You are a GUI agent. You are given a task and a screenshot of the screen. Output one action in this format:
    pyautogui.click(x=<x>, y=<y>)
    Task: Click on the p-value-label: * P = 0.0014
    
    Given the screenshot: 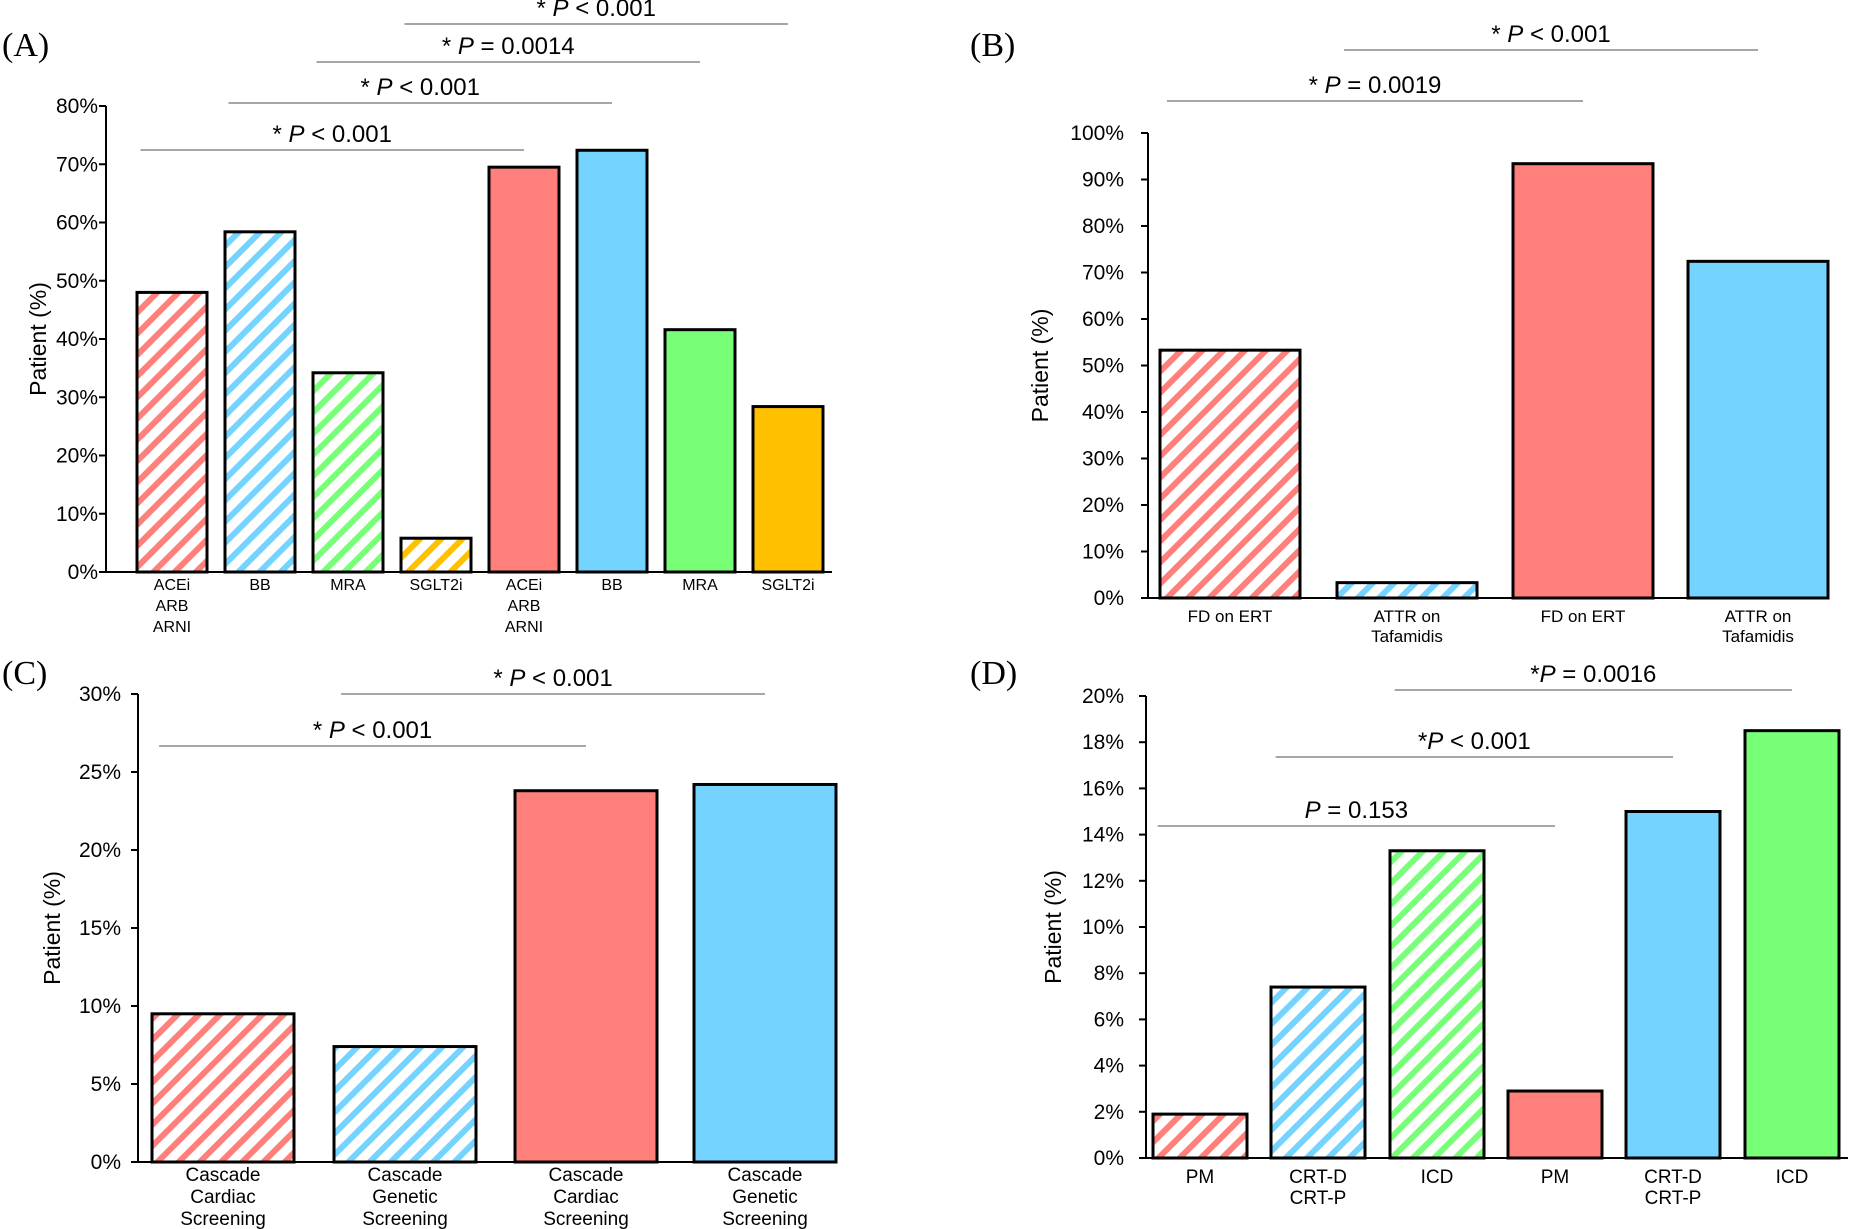 What is the action you would take?
    pyautogui.click(x=508, y=46)
    